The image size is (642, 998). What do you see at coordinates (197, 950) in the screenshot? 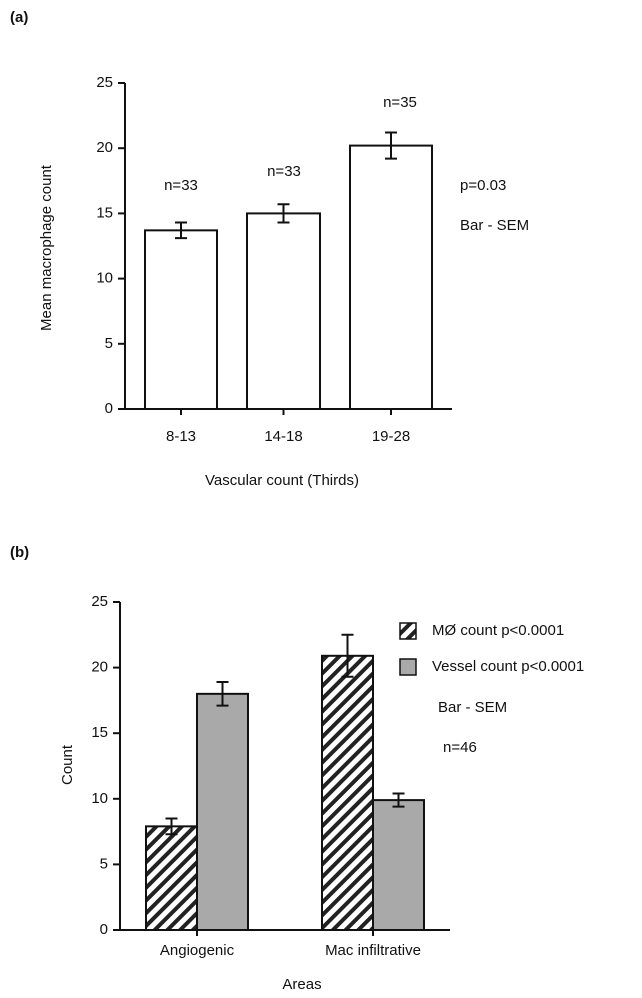
I see `x-tick-label: Angiogenic` at bounding box center [197, 950].